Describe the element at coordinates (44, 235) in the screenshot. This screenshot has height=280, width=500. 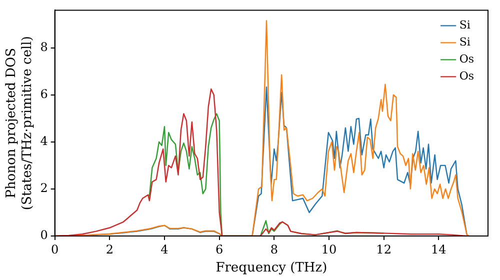
I see `y-tick-label: 0` at that location.